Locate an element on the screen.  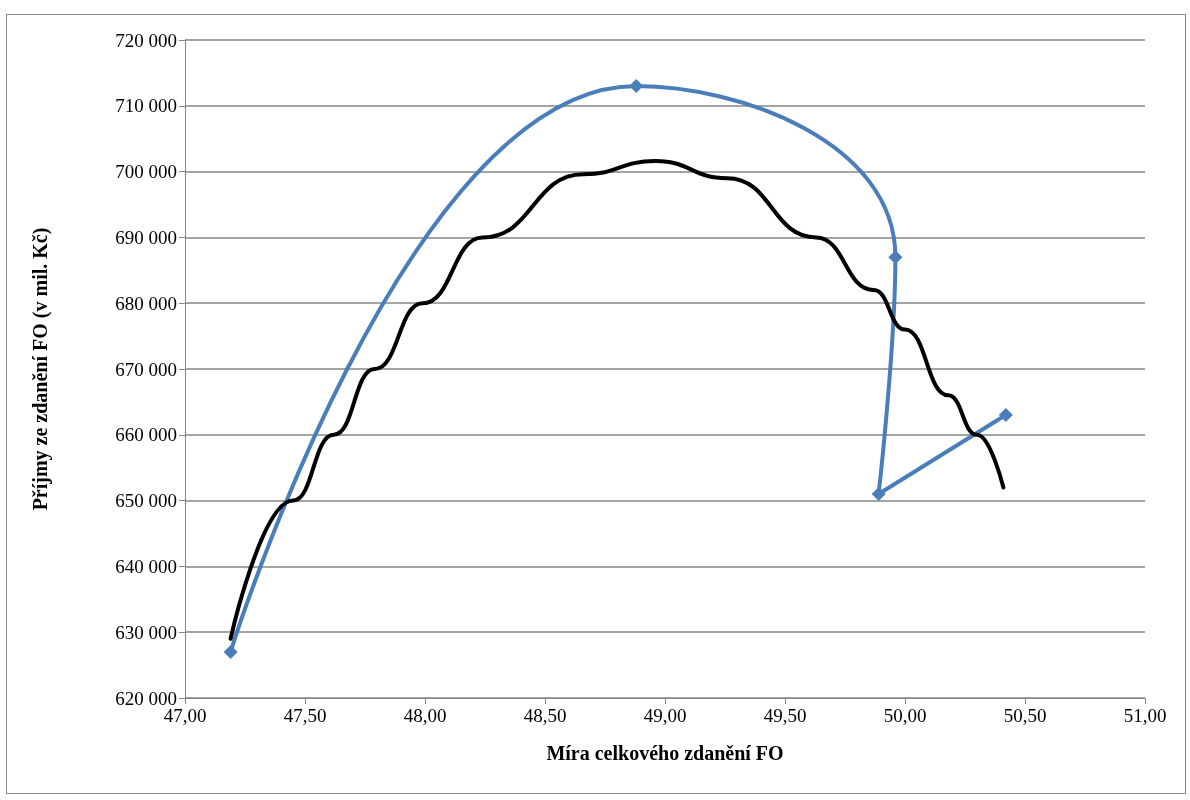
y-tick-label: 720 000 is located at coordinates (146, 40).